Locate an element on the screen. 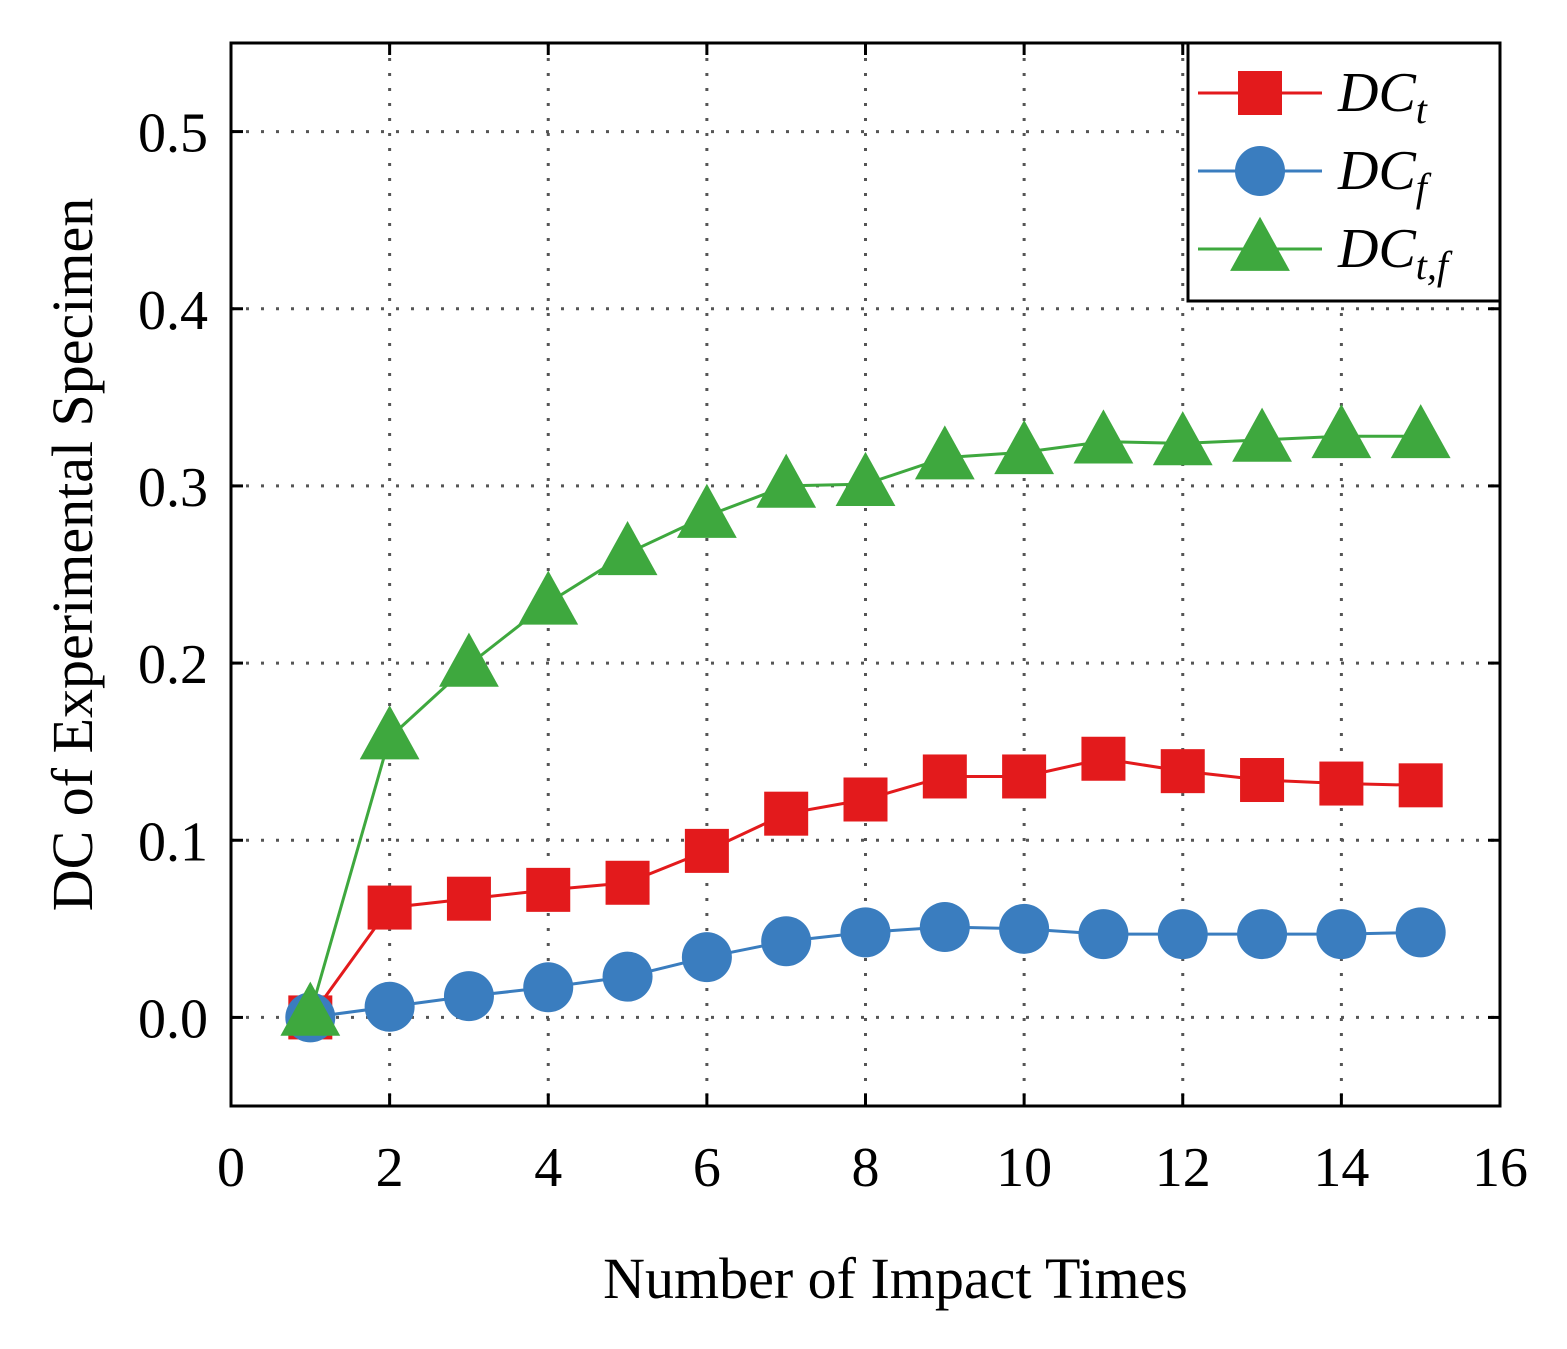 Image resolution: width=1567 pixels, height=1349 pixels. y-tick-label: 0.3 is located at coordinates (173, 488).